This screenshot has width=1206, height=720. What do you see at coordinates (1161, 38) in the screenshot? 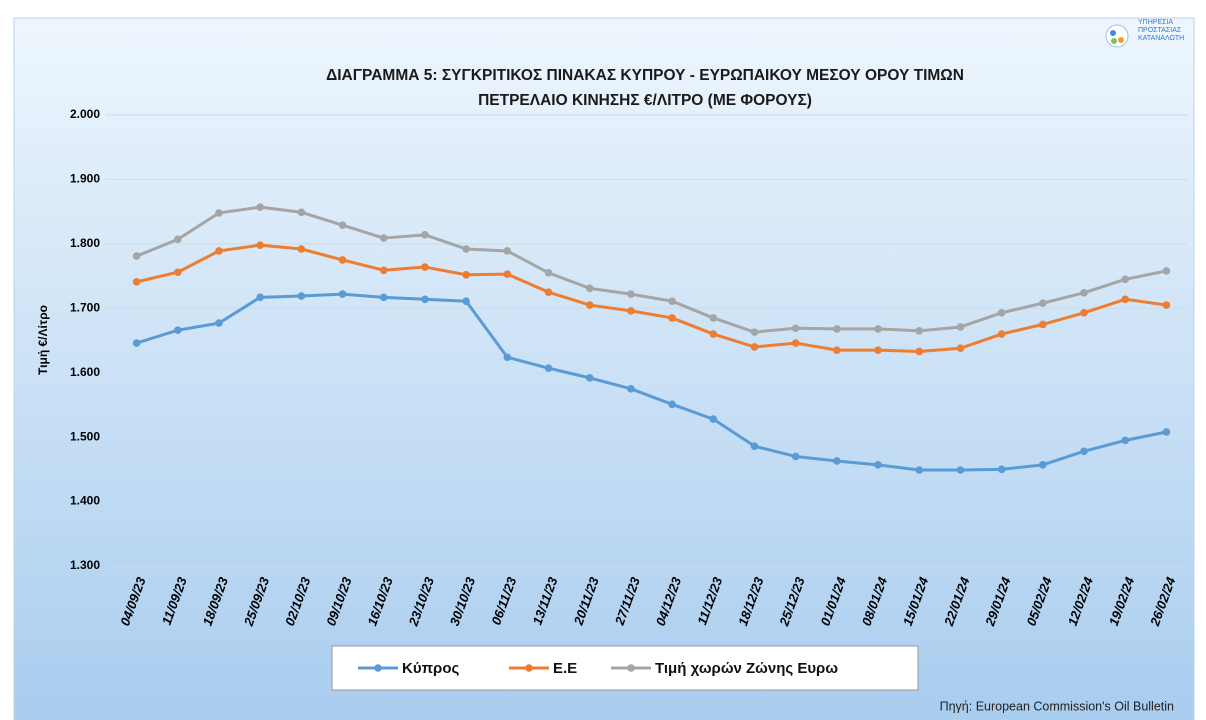
I see `logo-text: ΚΑΤΑΝΑΛΩΤΗ` at bounding box center [1161, 38].